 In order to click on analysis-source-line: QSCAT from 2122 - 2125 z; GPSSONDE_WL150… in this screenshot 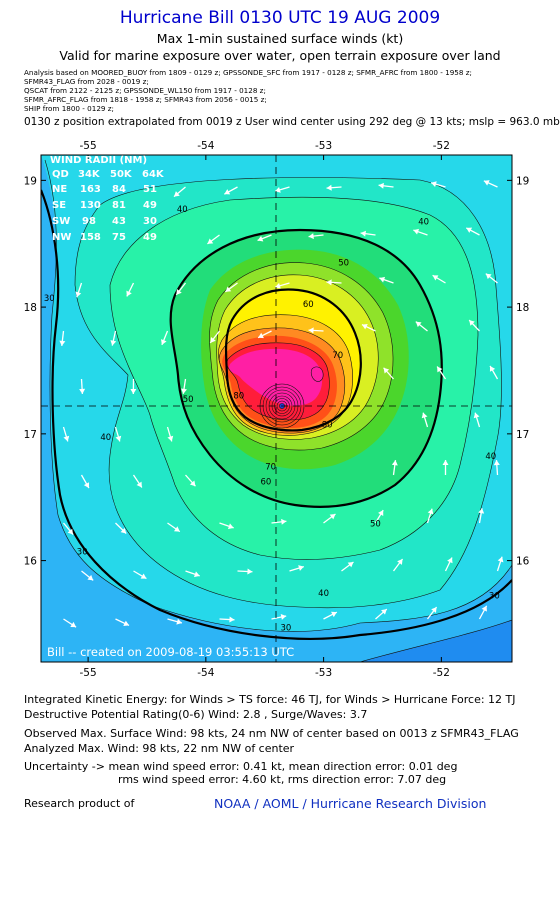, I will do `click(145, 90)`.